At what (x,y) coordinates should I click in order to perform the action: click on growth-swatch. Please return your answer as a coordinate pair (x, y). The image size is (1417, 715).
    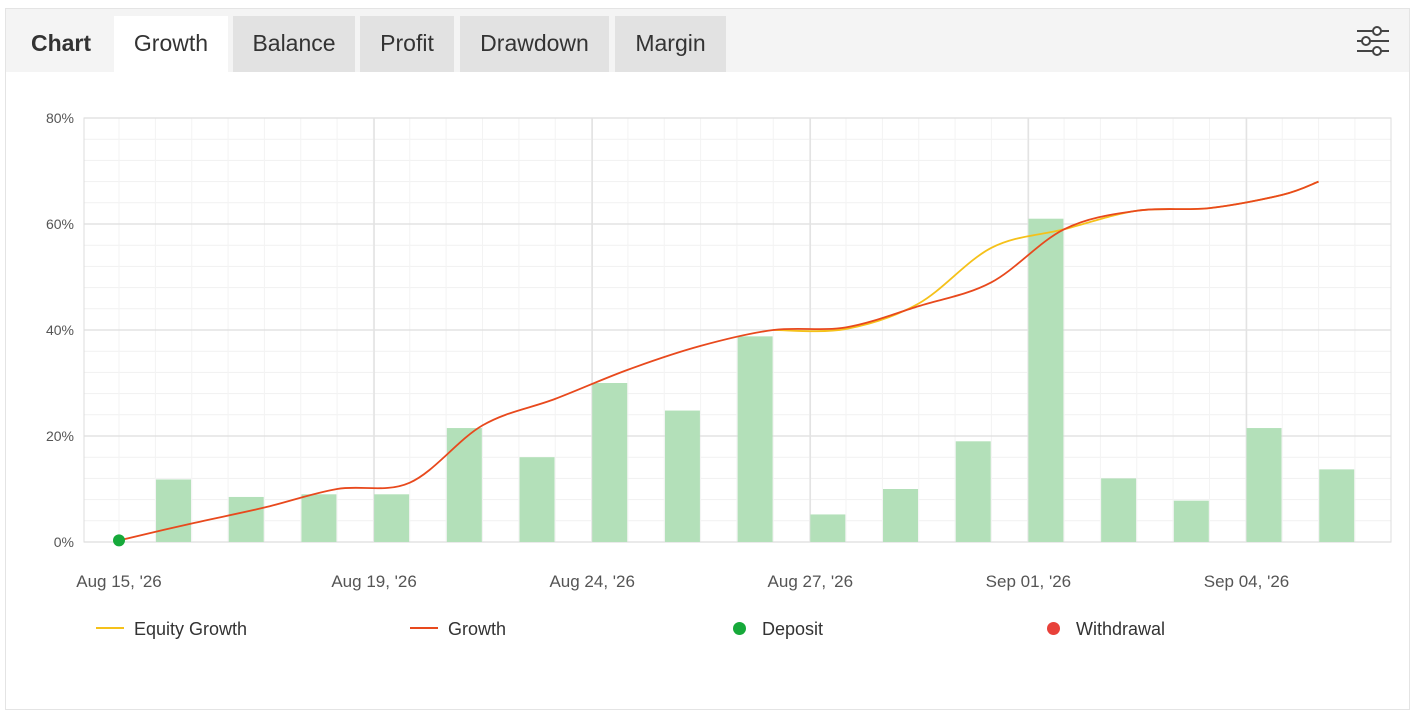
    Looking at the image, I should click on (424, 628).